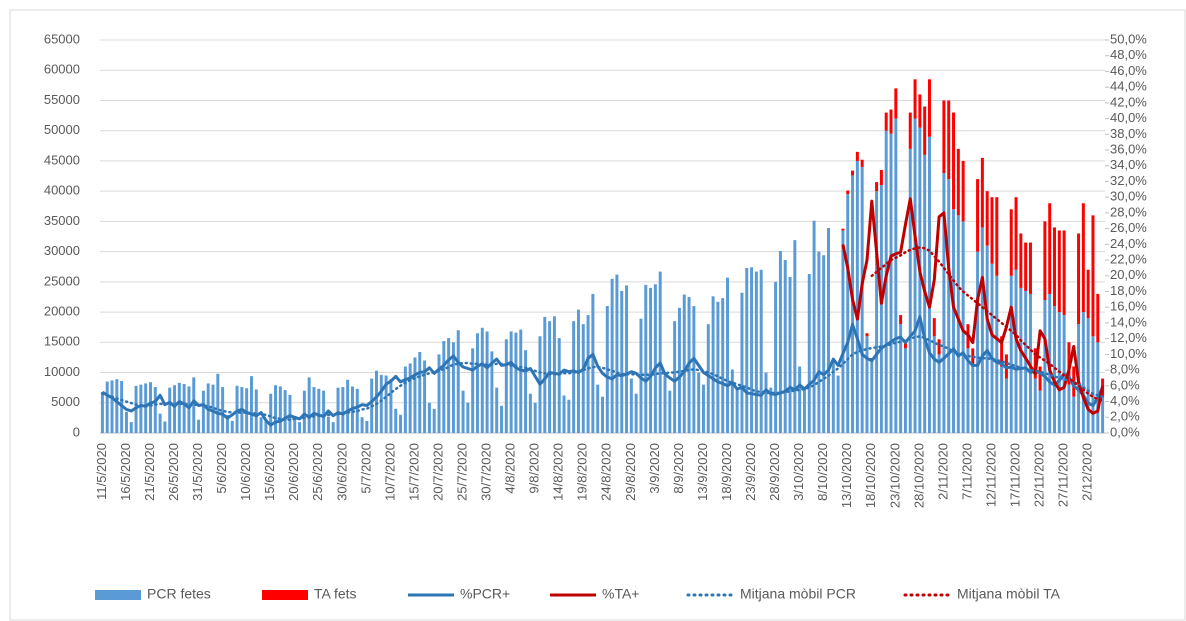 This screenshot has height=621, width=1186. I want to click on y2-tick-label: 36,0%, so click(1128, 148).